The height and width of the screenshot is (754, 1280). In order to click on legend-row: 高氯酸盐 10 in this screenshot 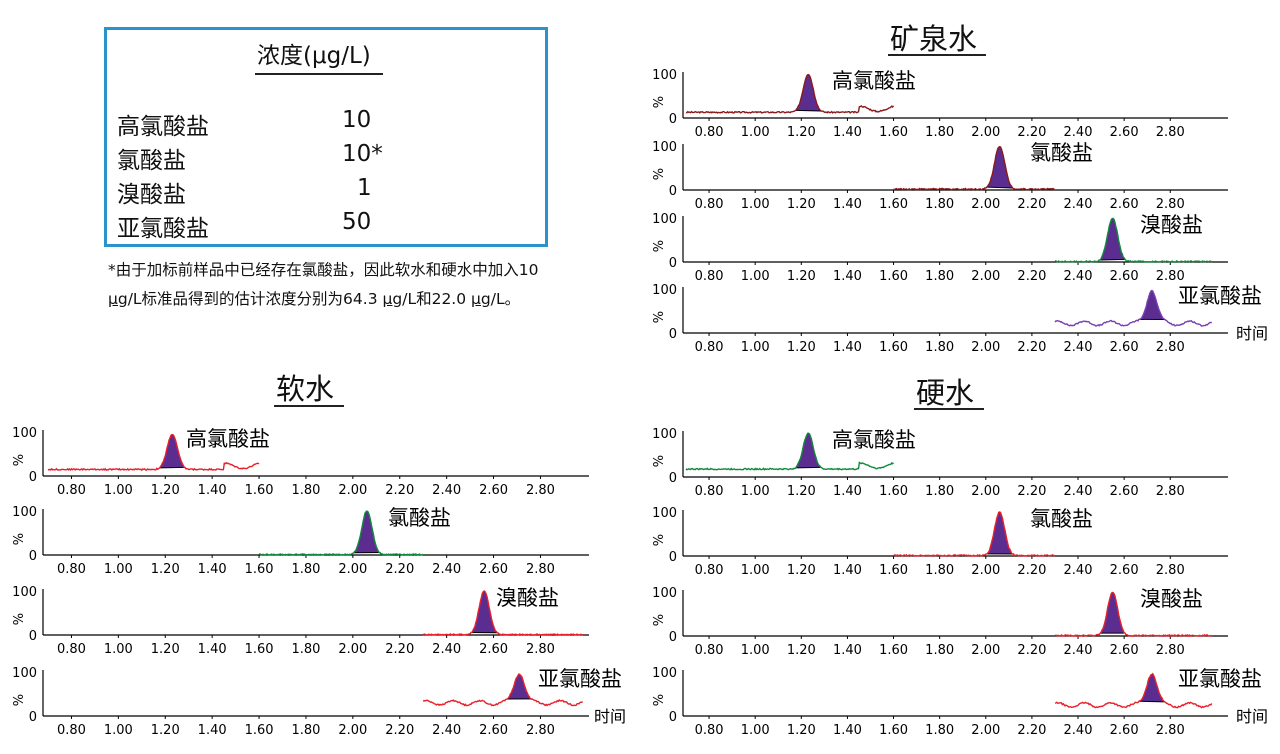, I will do `click(327, 123)`.